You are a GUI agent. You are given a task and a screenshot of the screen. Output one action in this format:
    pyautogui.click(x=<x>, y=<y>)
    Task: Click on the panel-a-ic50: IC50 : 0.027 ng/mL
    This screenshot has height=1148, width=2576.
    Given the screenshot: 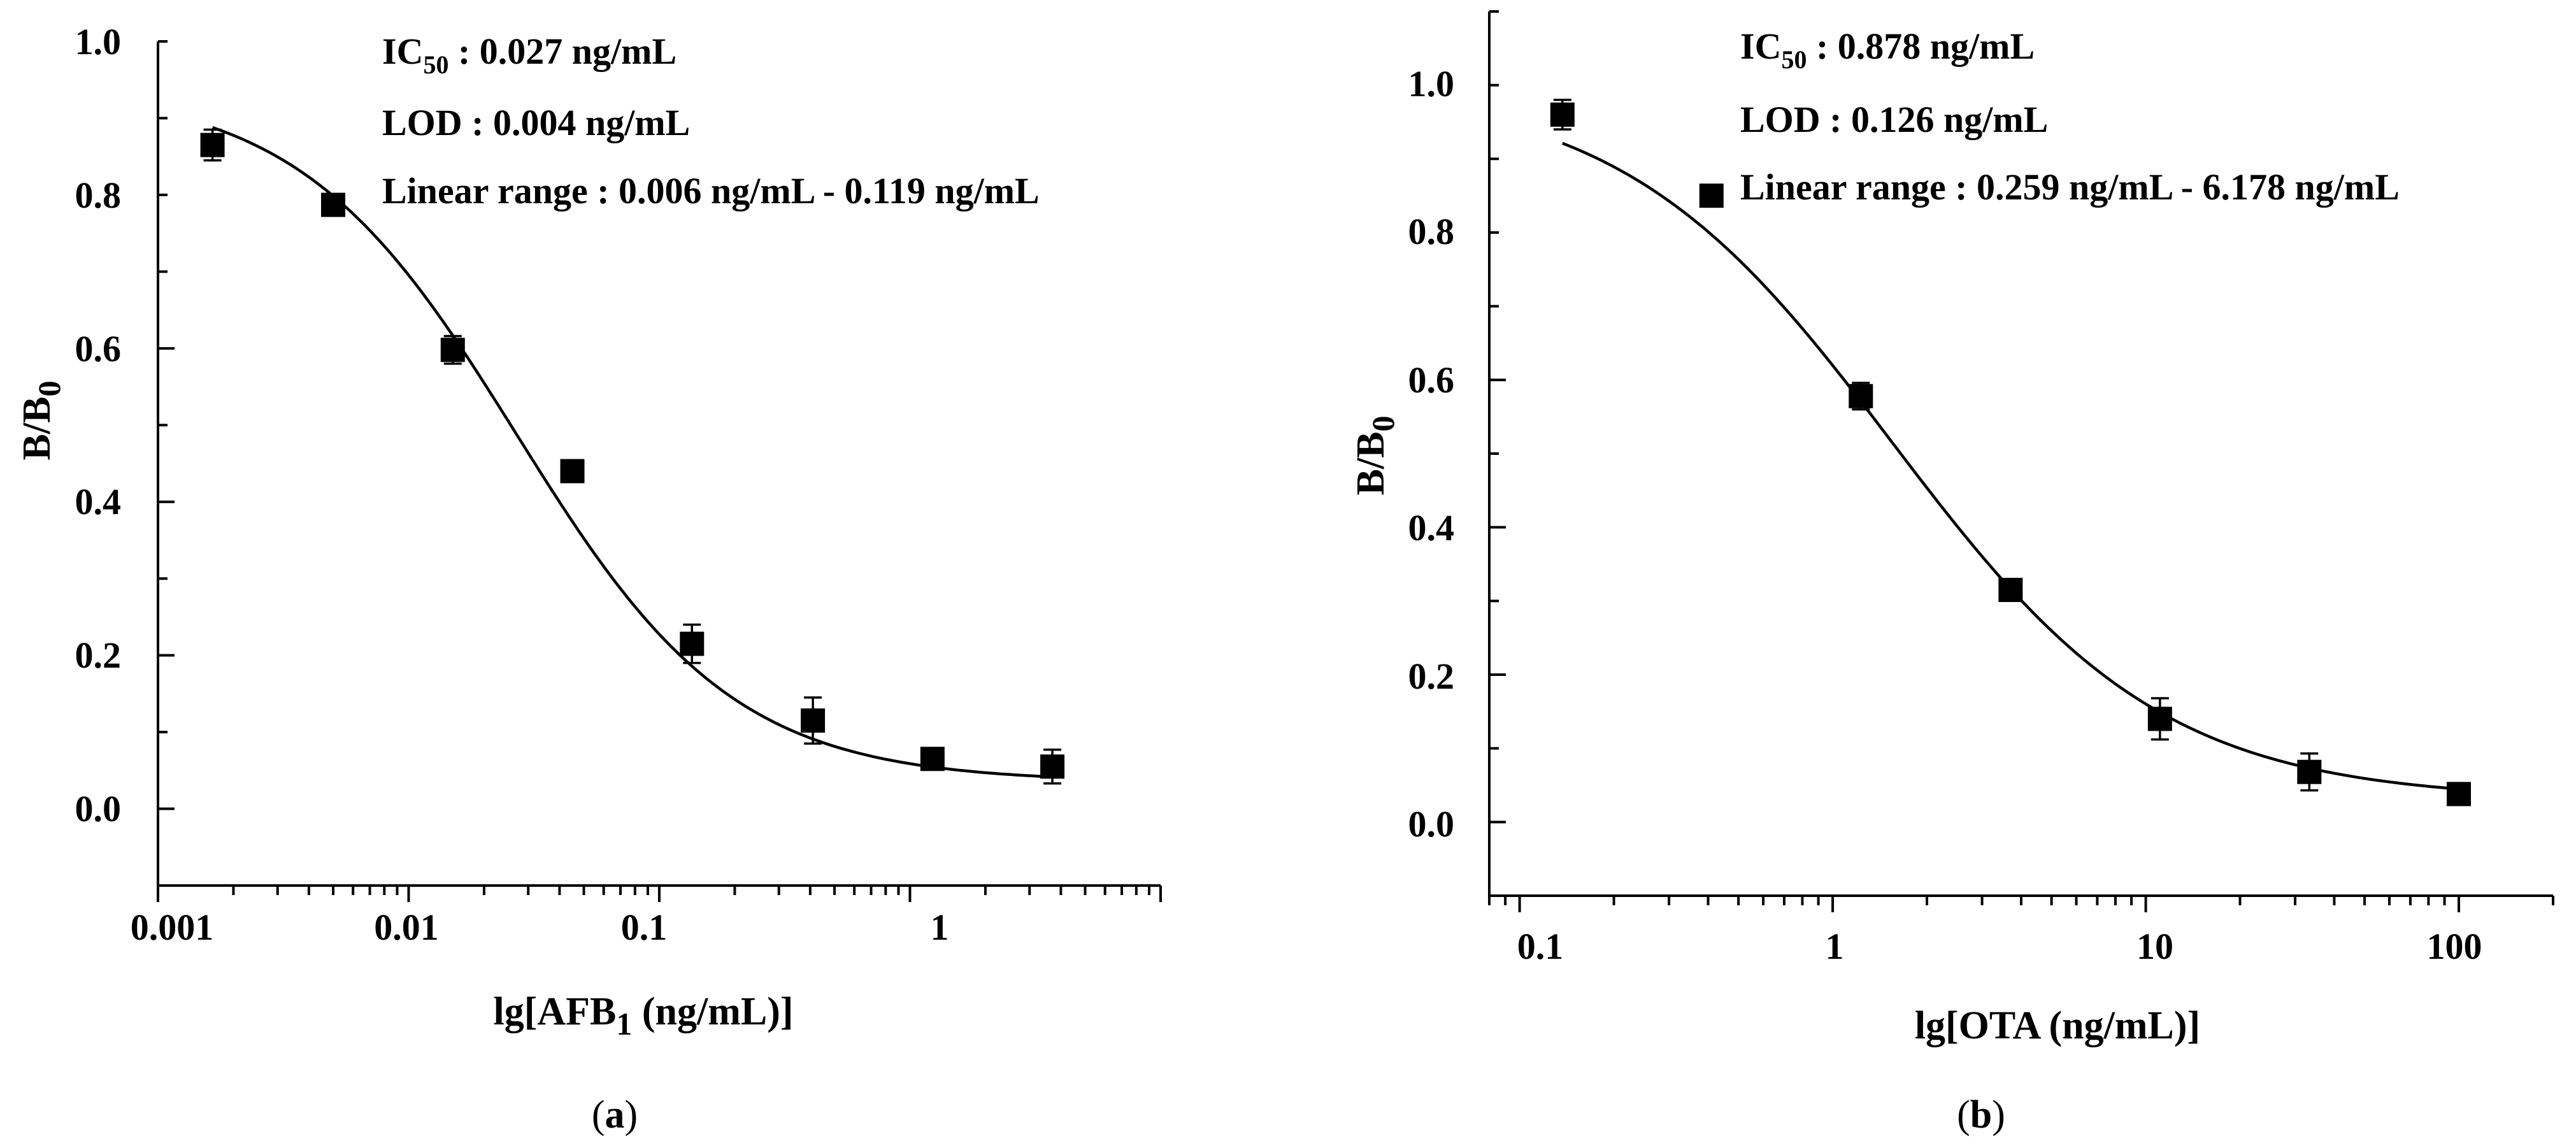 What is the action you would take?
    pyautogui.click(x=529, y=55)
    